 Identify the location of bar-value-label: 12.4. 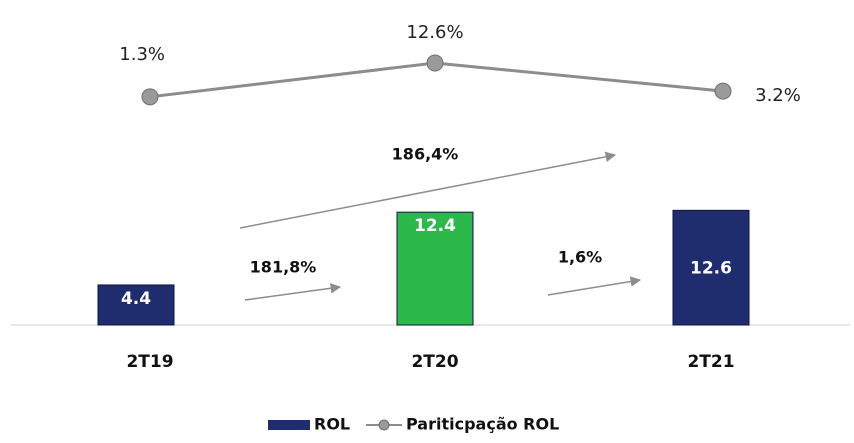
(435, 226).